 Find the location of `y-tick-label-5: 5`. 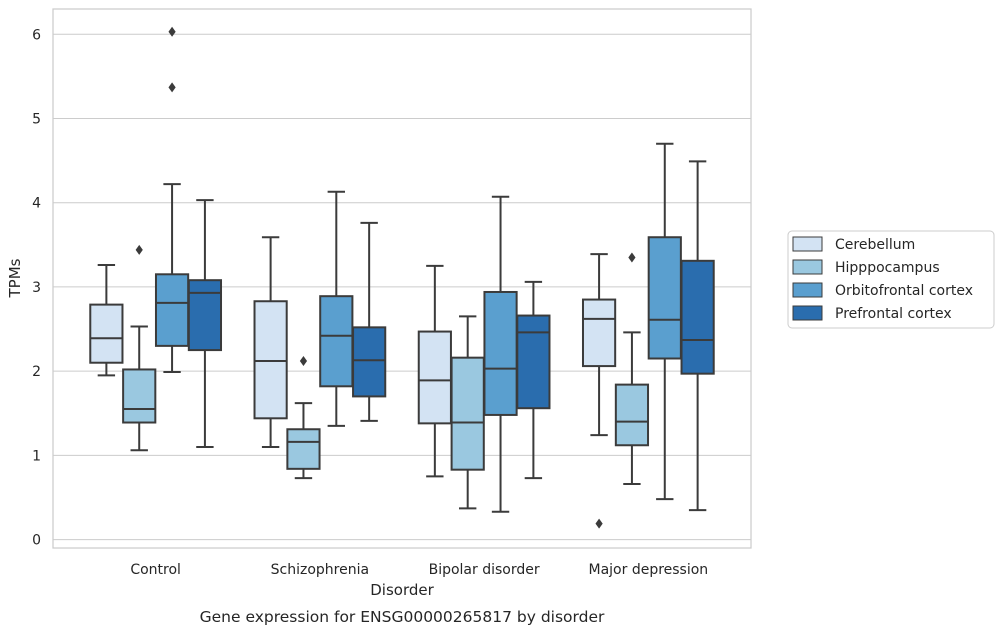

y-tick-label-5: 5 is located at coordinates (36, 119).